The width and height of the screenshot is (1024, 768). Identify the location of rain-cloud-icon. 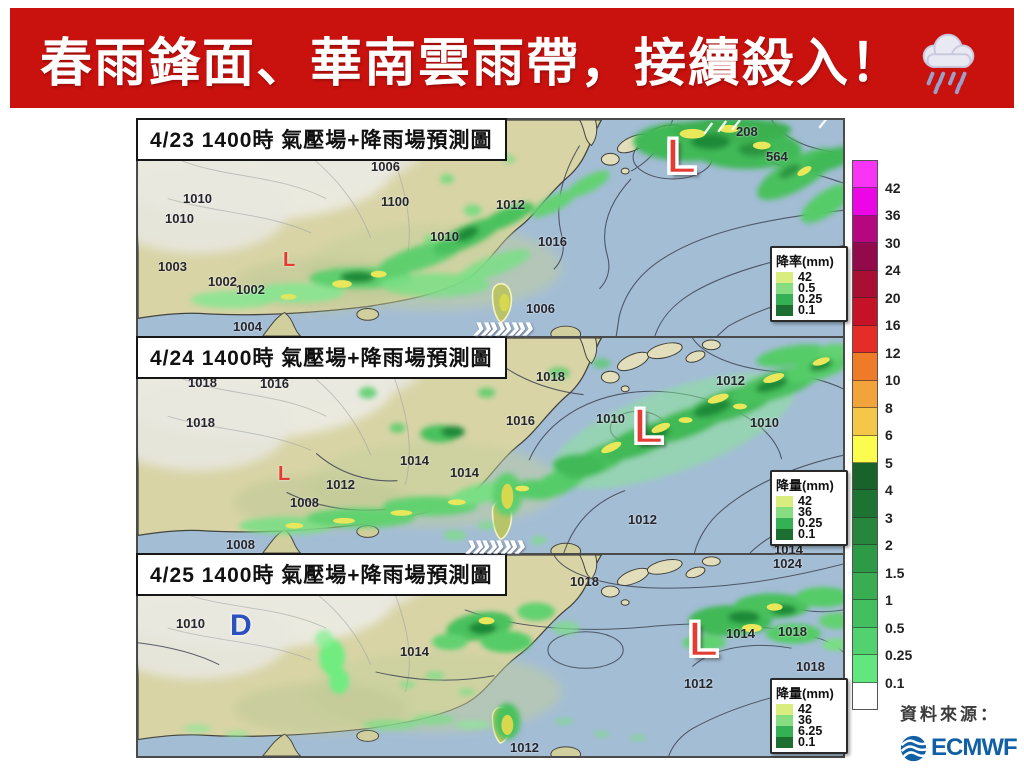
(948, 64).